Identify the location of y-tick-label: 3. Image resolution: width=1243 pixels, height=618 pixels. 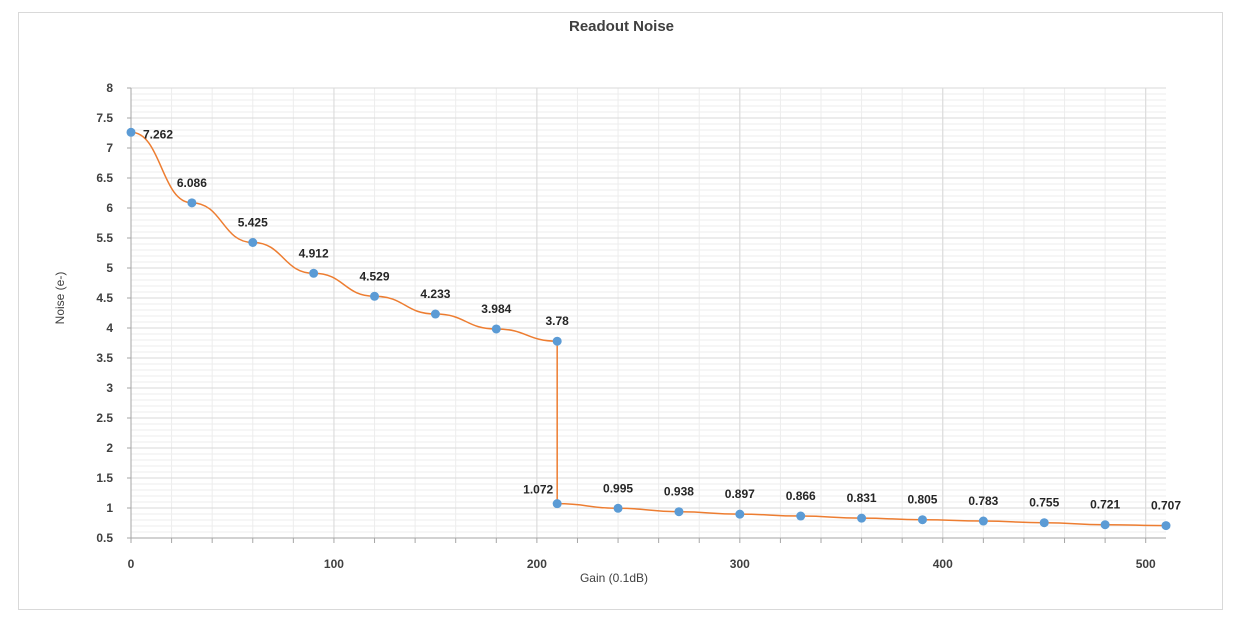
(109, 388).